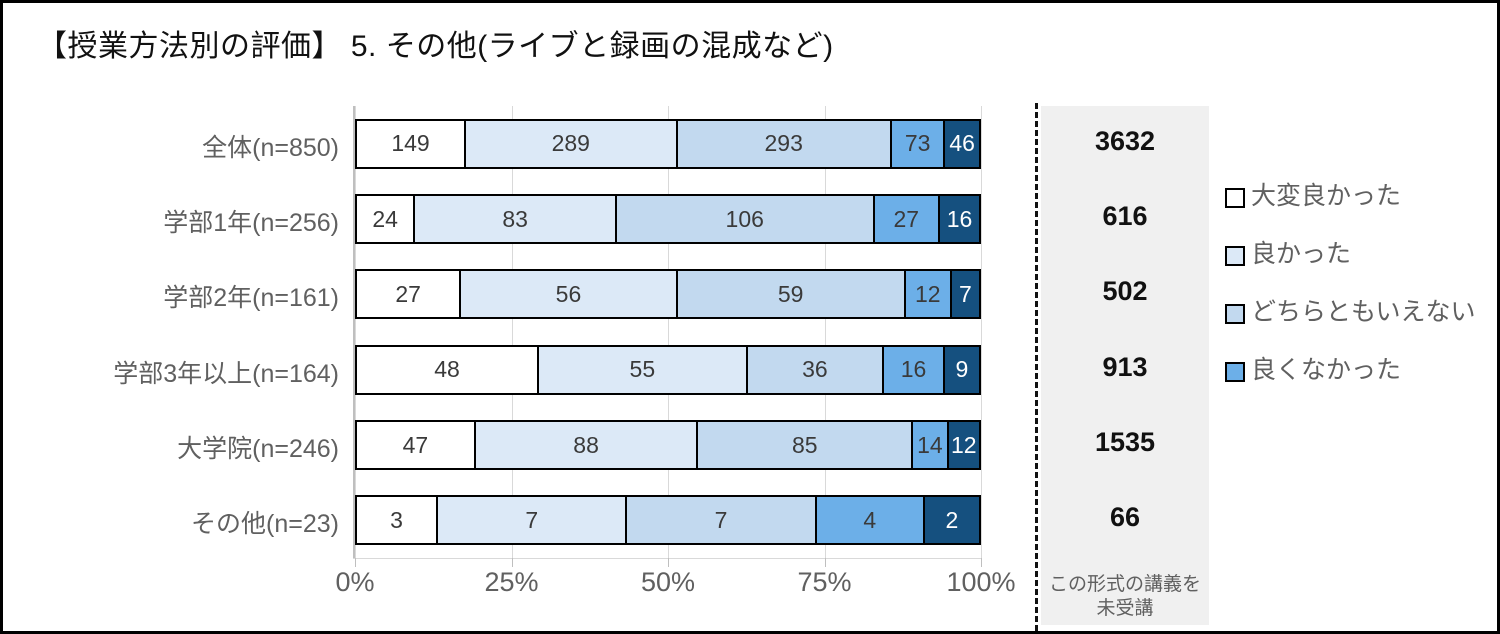  I want to click on bar-segment: 27, so click(907, 219).